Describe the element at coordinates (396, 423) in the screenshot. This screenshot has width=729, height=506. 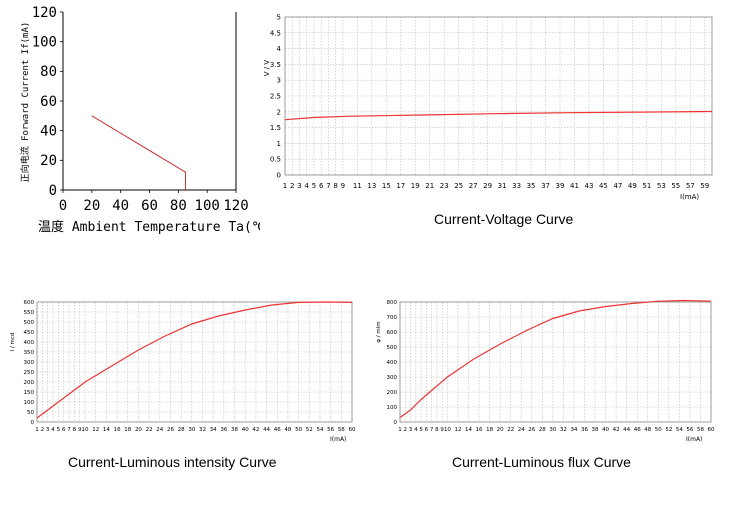
I see `lf-y-tick-label: 0` at that location.